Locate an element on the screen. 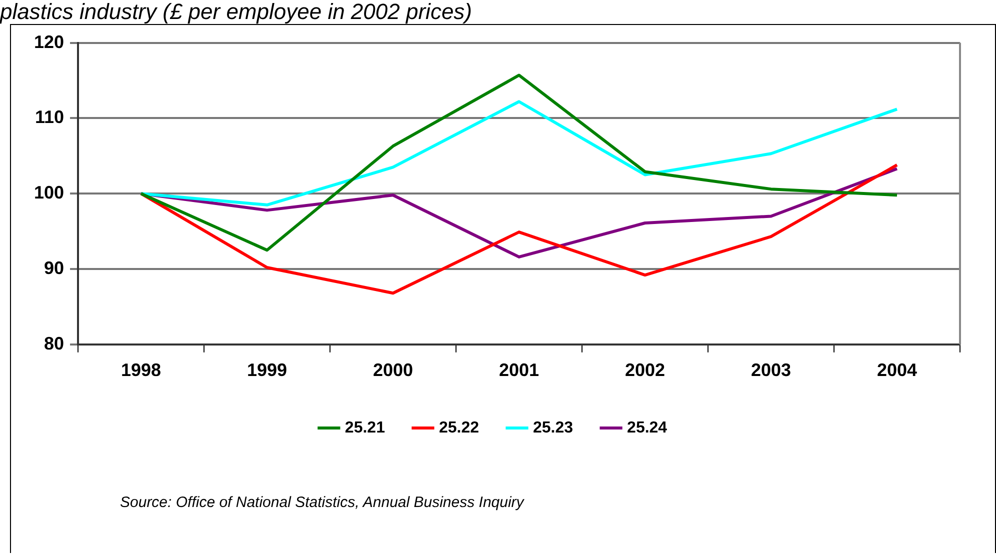 The image size is (996, 554). x-tick-label: 2000 is located at coordinates (393, 370).